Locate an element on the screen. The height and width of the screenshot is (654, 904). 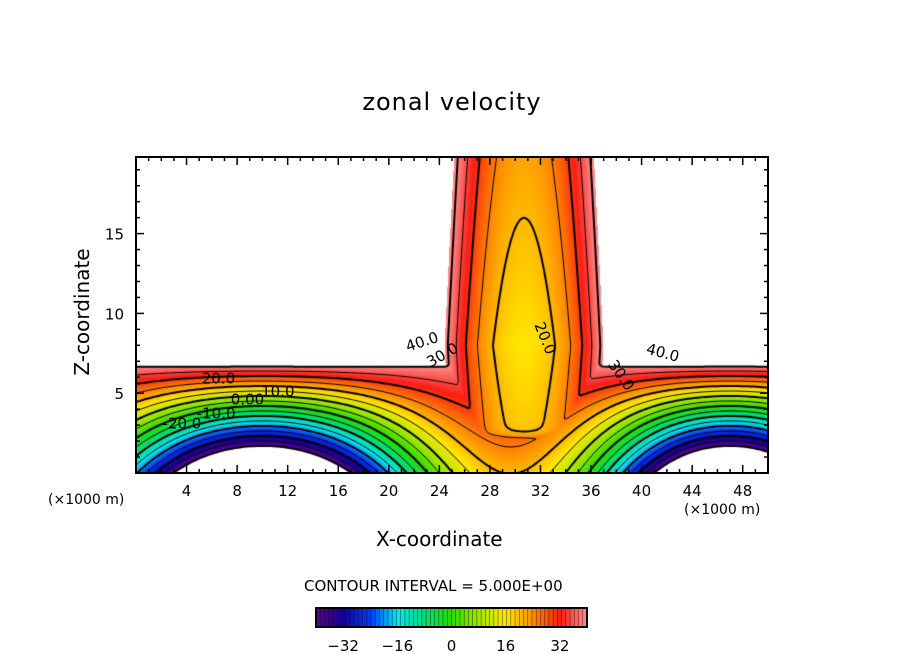
y-tick-label: 5 is located at coordinates (119, 394).